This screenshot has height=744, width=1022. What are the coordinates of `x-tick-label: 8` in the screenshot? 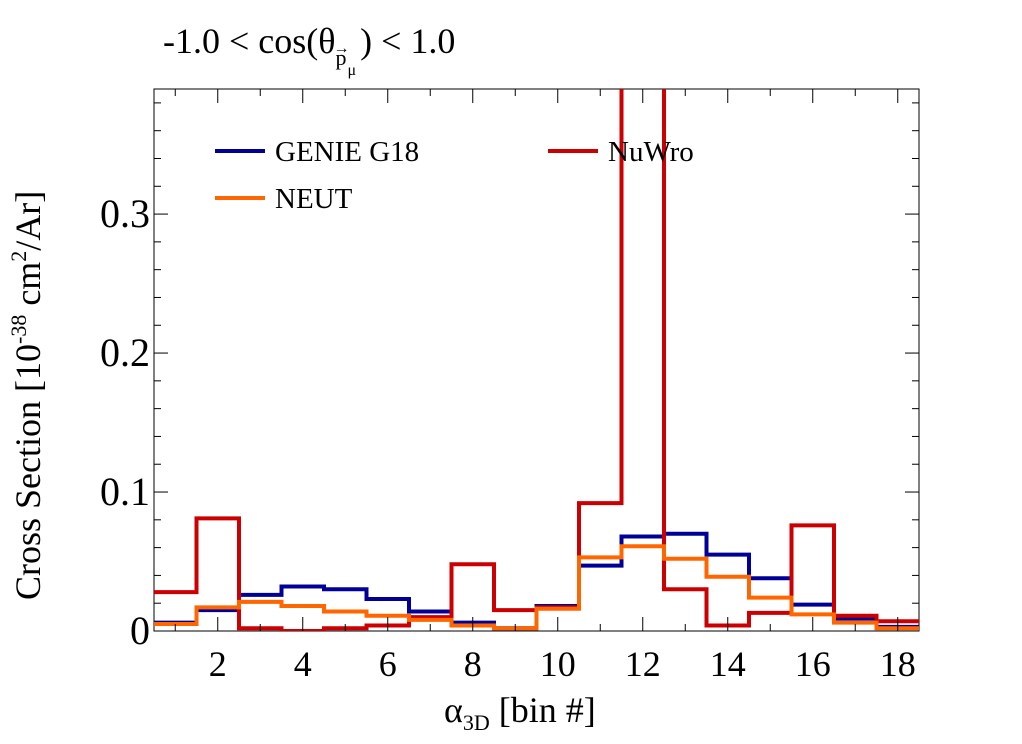 It's located at (473, 664).